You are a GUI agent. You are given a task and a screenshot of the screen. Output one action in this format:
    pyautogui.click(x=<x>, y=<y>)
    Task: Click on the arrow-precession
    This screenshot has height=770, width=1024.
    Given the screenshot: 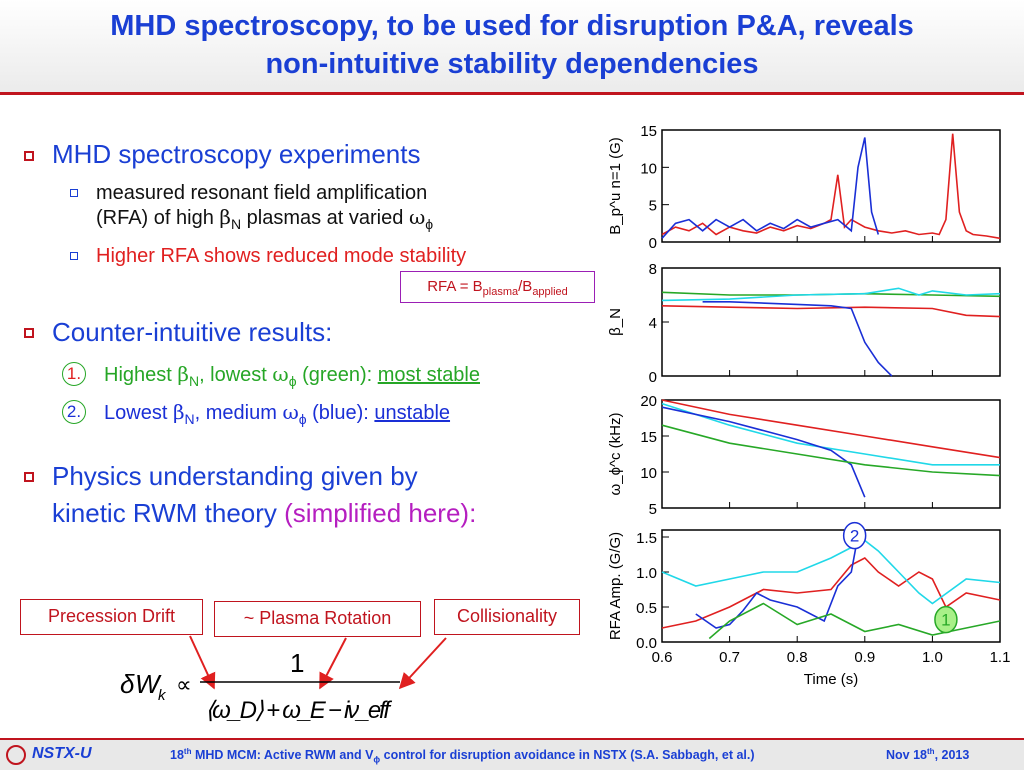 What is the action you would take?
    pyautogui.click(x=202, y=662)
    